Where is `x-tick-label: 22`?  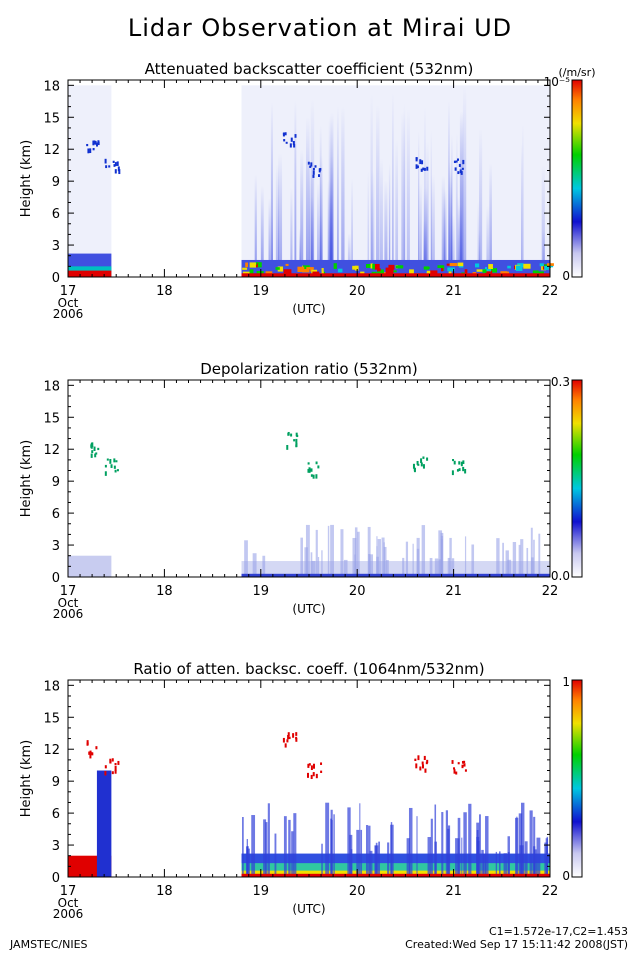
x-tick-label: 22 is located at coordinates (550, 591).